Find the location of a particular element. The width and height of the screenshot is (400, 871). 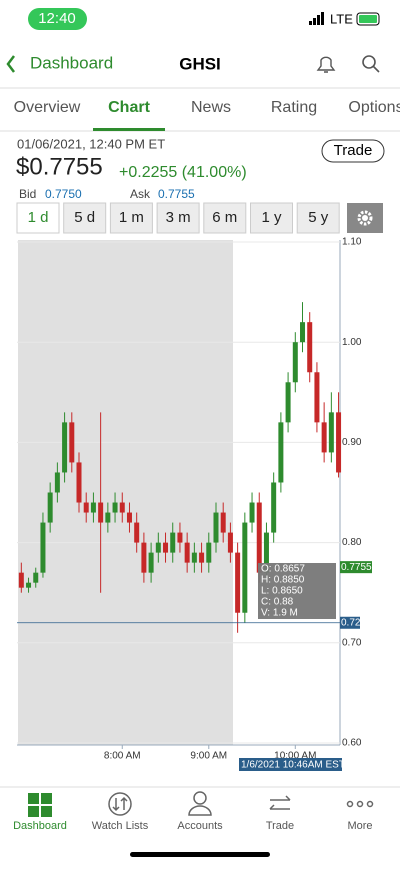

y-tick-label: 0.60 is located at coordinates (352, 743).